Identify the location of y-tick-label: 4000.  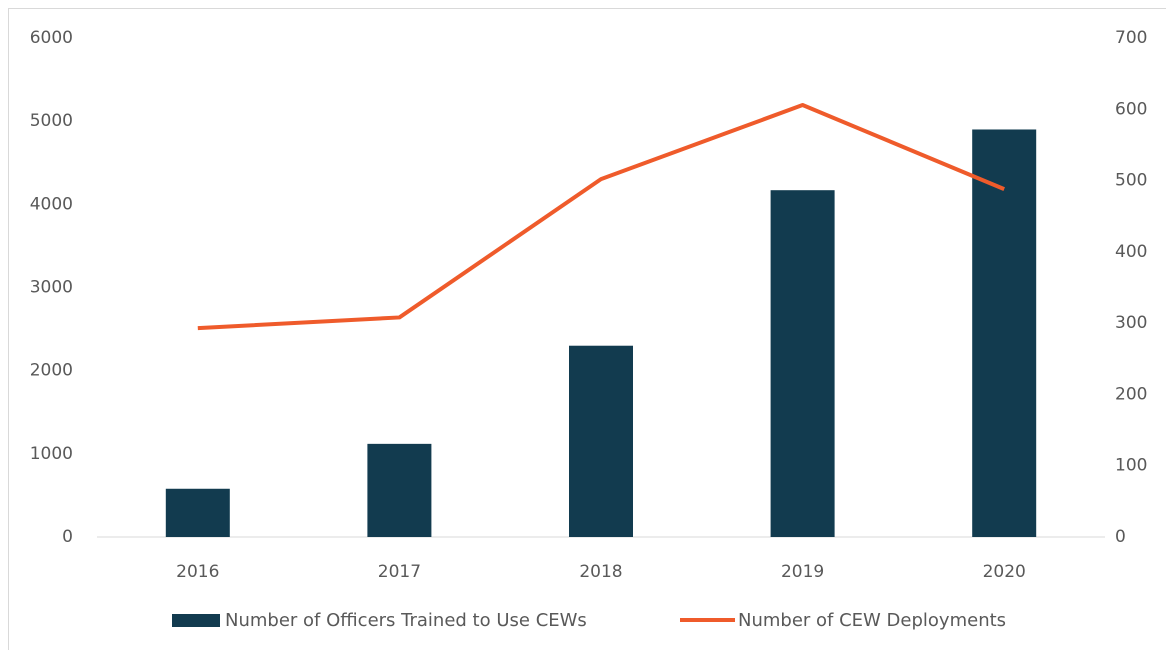
(51, 204).